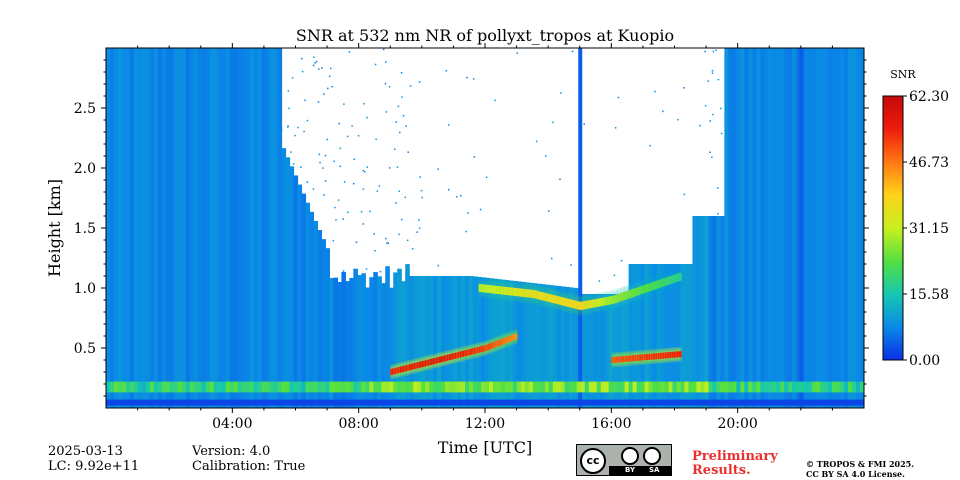 The image size is (960, 480). I want to click on creative-commons-icon: cc, so click(593, 461).